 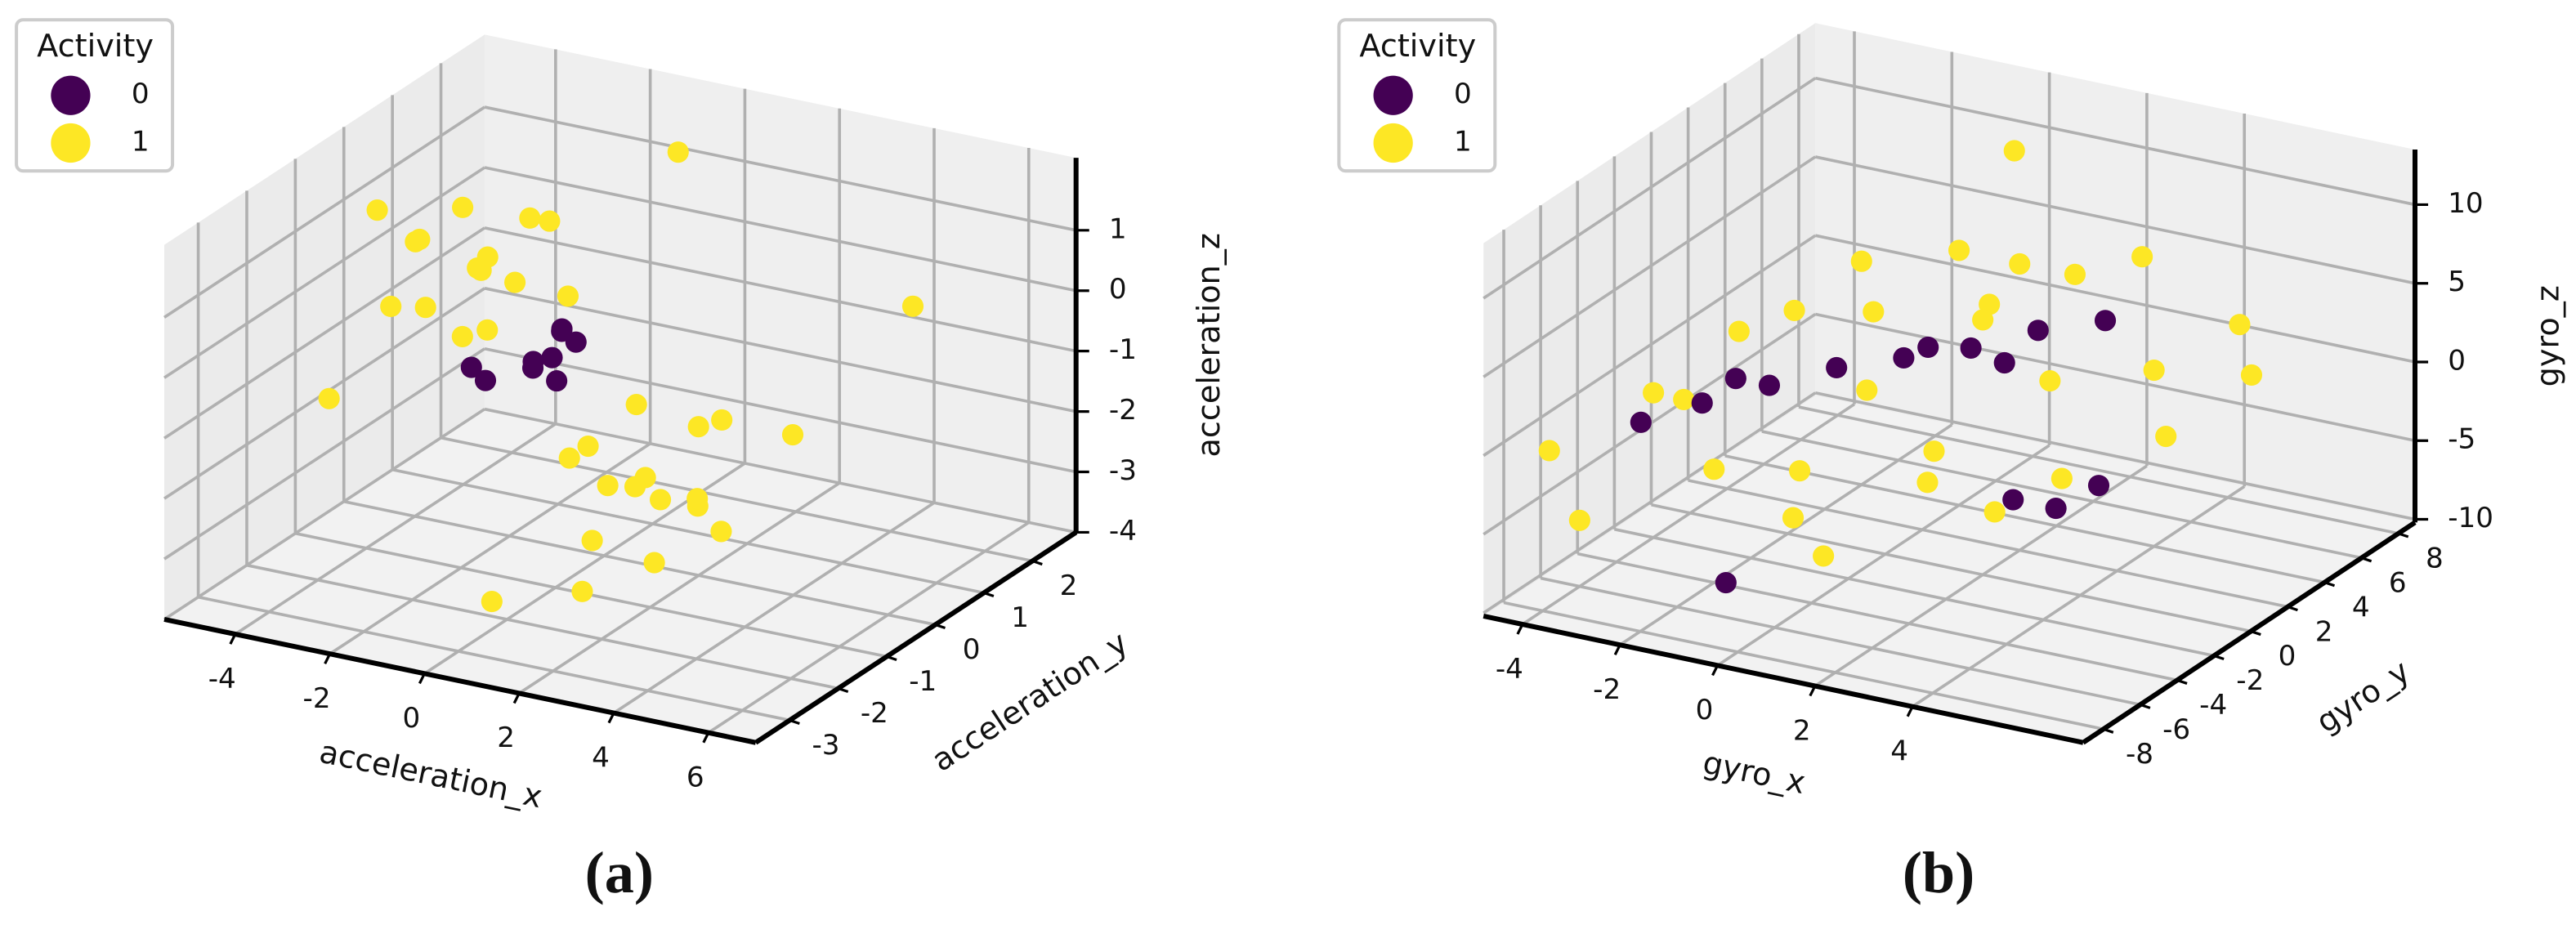 What do you see at coordinates (222, 679) in the screenshot?
I see `x-tick-label: -4` at bounding box center [222, 679].